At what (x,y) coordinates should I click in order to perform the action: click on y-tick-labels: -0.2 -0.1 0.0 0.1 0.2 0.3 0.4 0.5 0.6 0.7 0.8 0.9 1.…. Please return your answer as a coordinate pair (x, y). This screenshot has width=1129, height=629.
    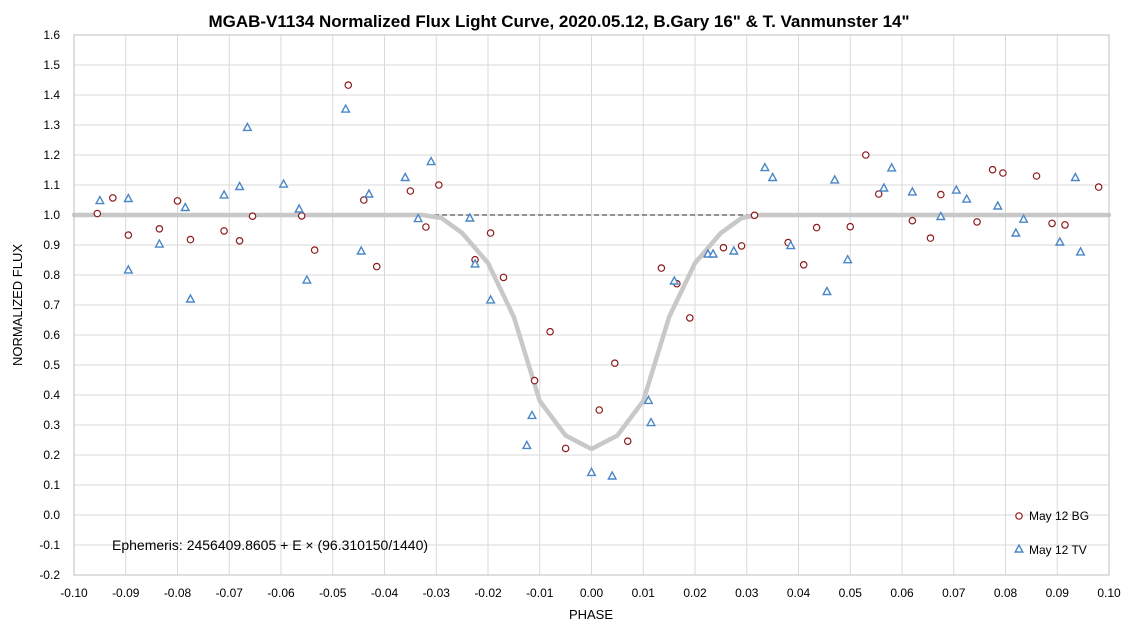
    Looking at the image, I should click on (49, 305).